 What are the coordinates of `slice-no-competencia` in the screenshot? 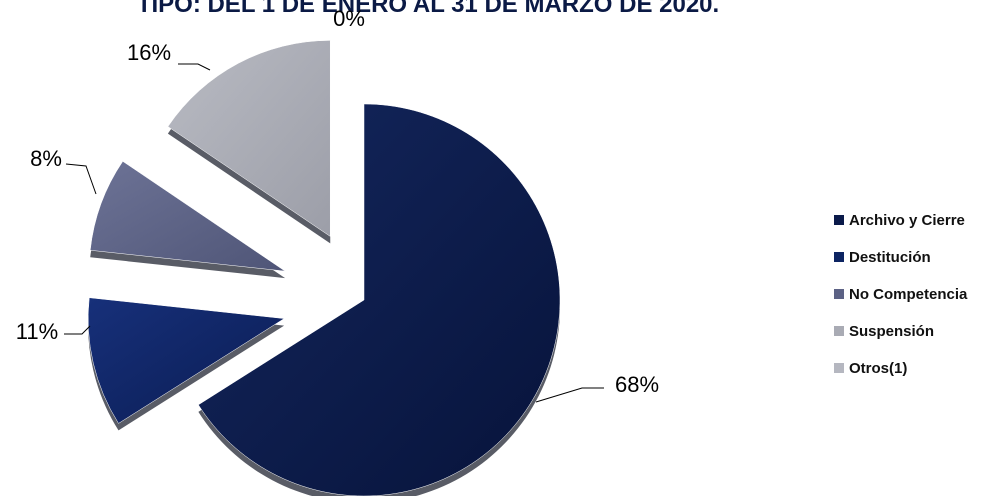 It's located at (187, 216).